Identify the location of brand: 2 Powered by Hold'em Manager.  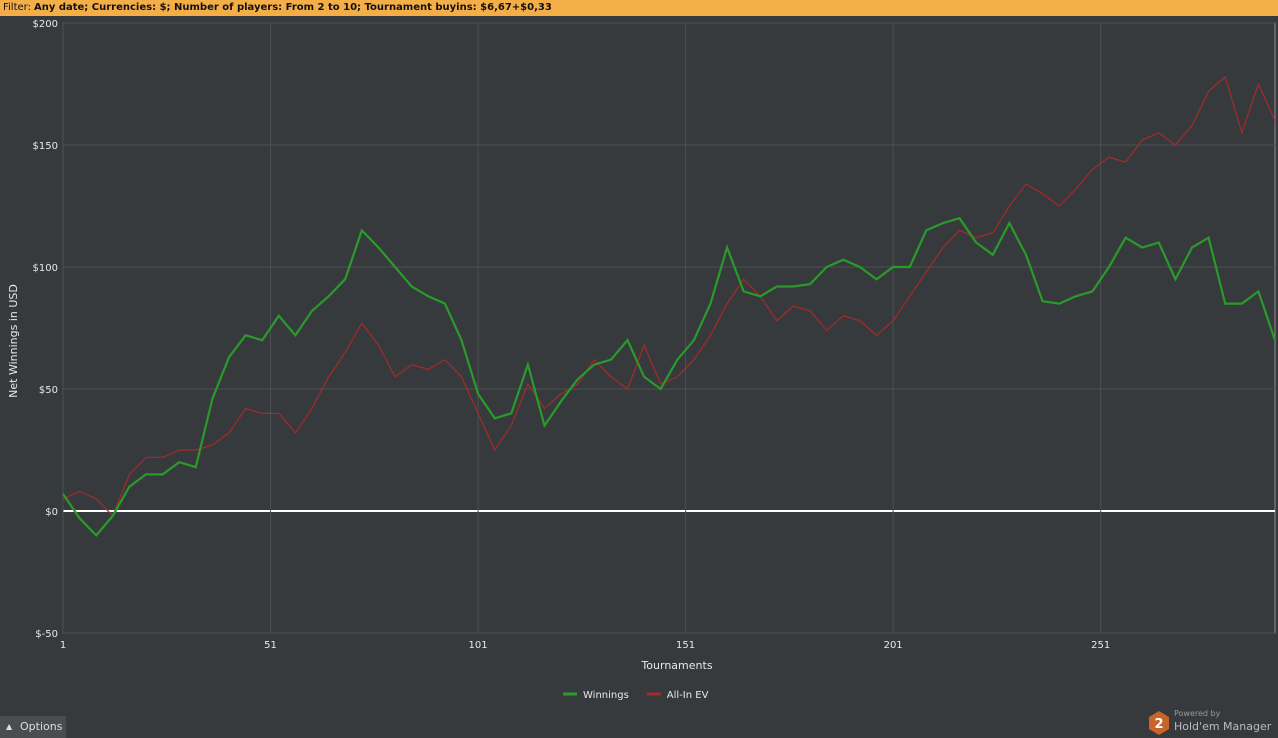
(1211, 722).